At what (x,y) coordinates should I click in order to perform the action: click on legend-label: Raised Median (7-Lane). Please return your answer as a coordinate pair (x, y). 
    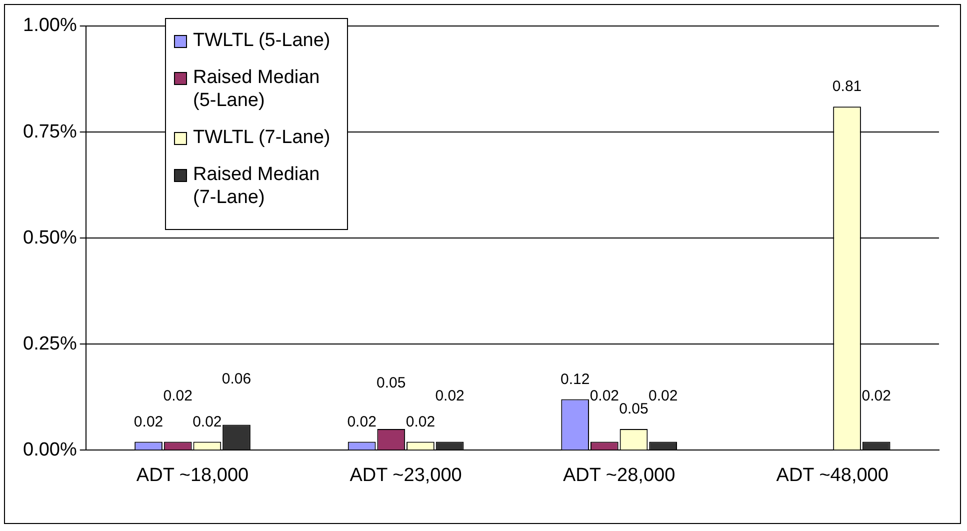
    Looking at the image, I should click on (257, 186).